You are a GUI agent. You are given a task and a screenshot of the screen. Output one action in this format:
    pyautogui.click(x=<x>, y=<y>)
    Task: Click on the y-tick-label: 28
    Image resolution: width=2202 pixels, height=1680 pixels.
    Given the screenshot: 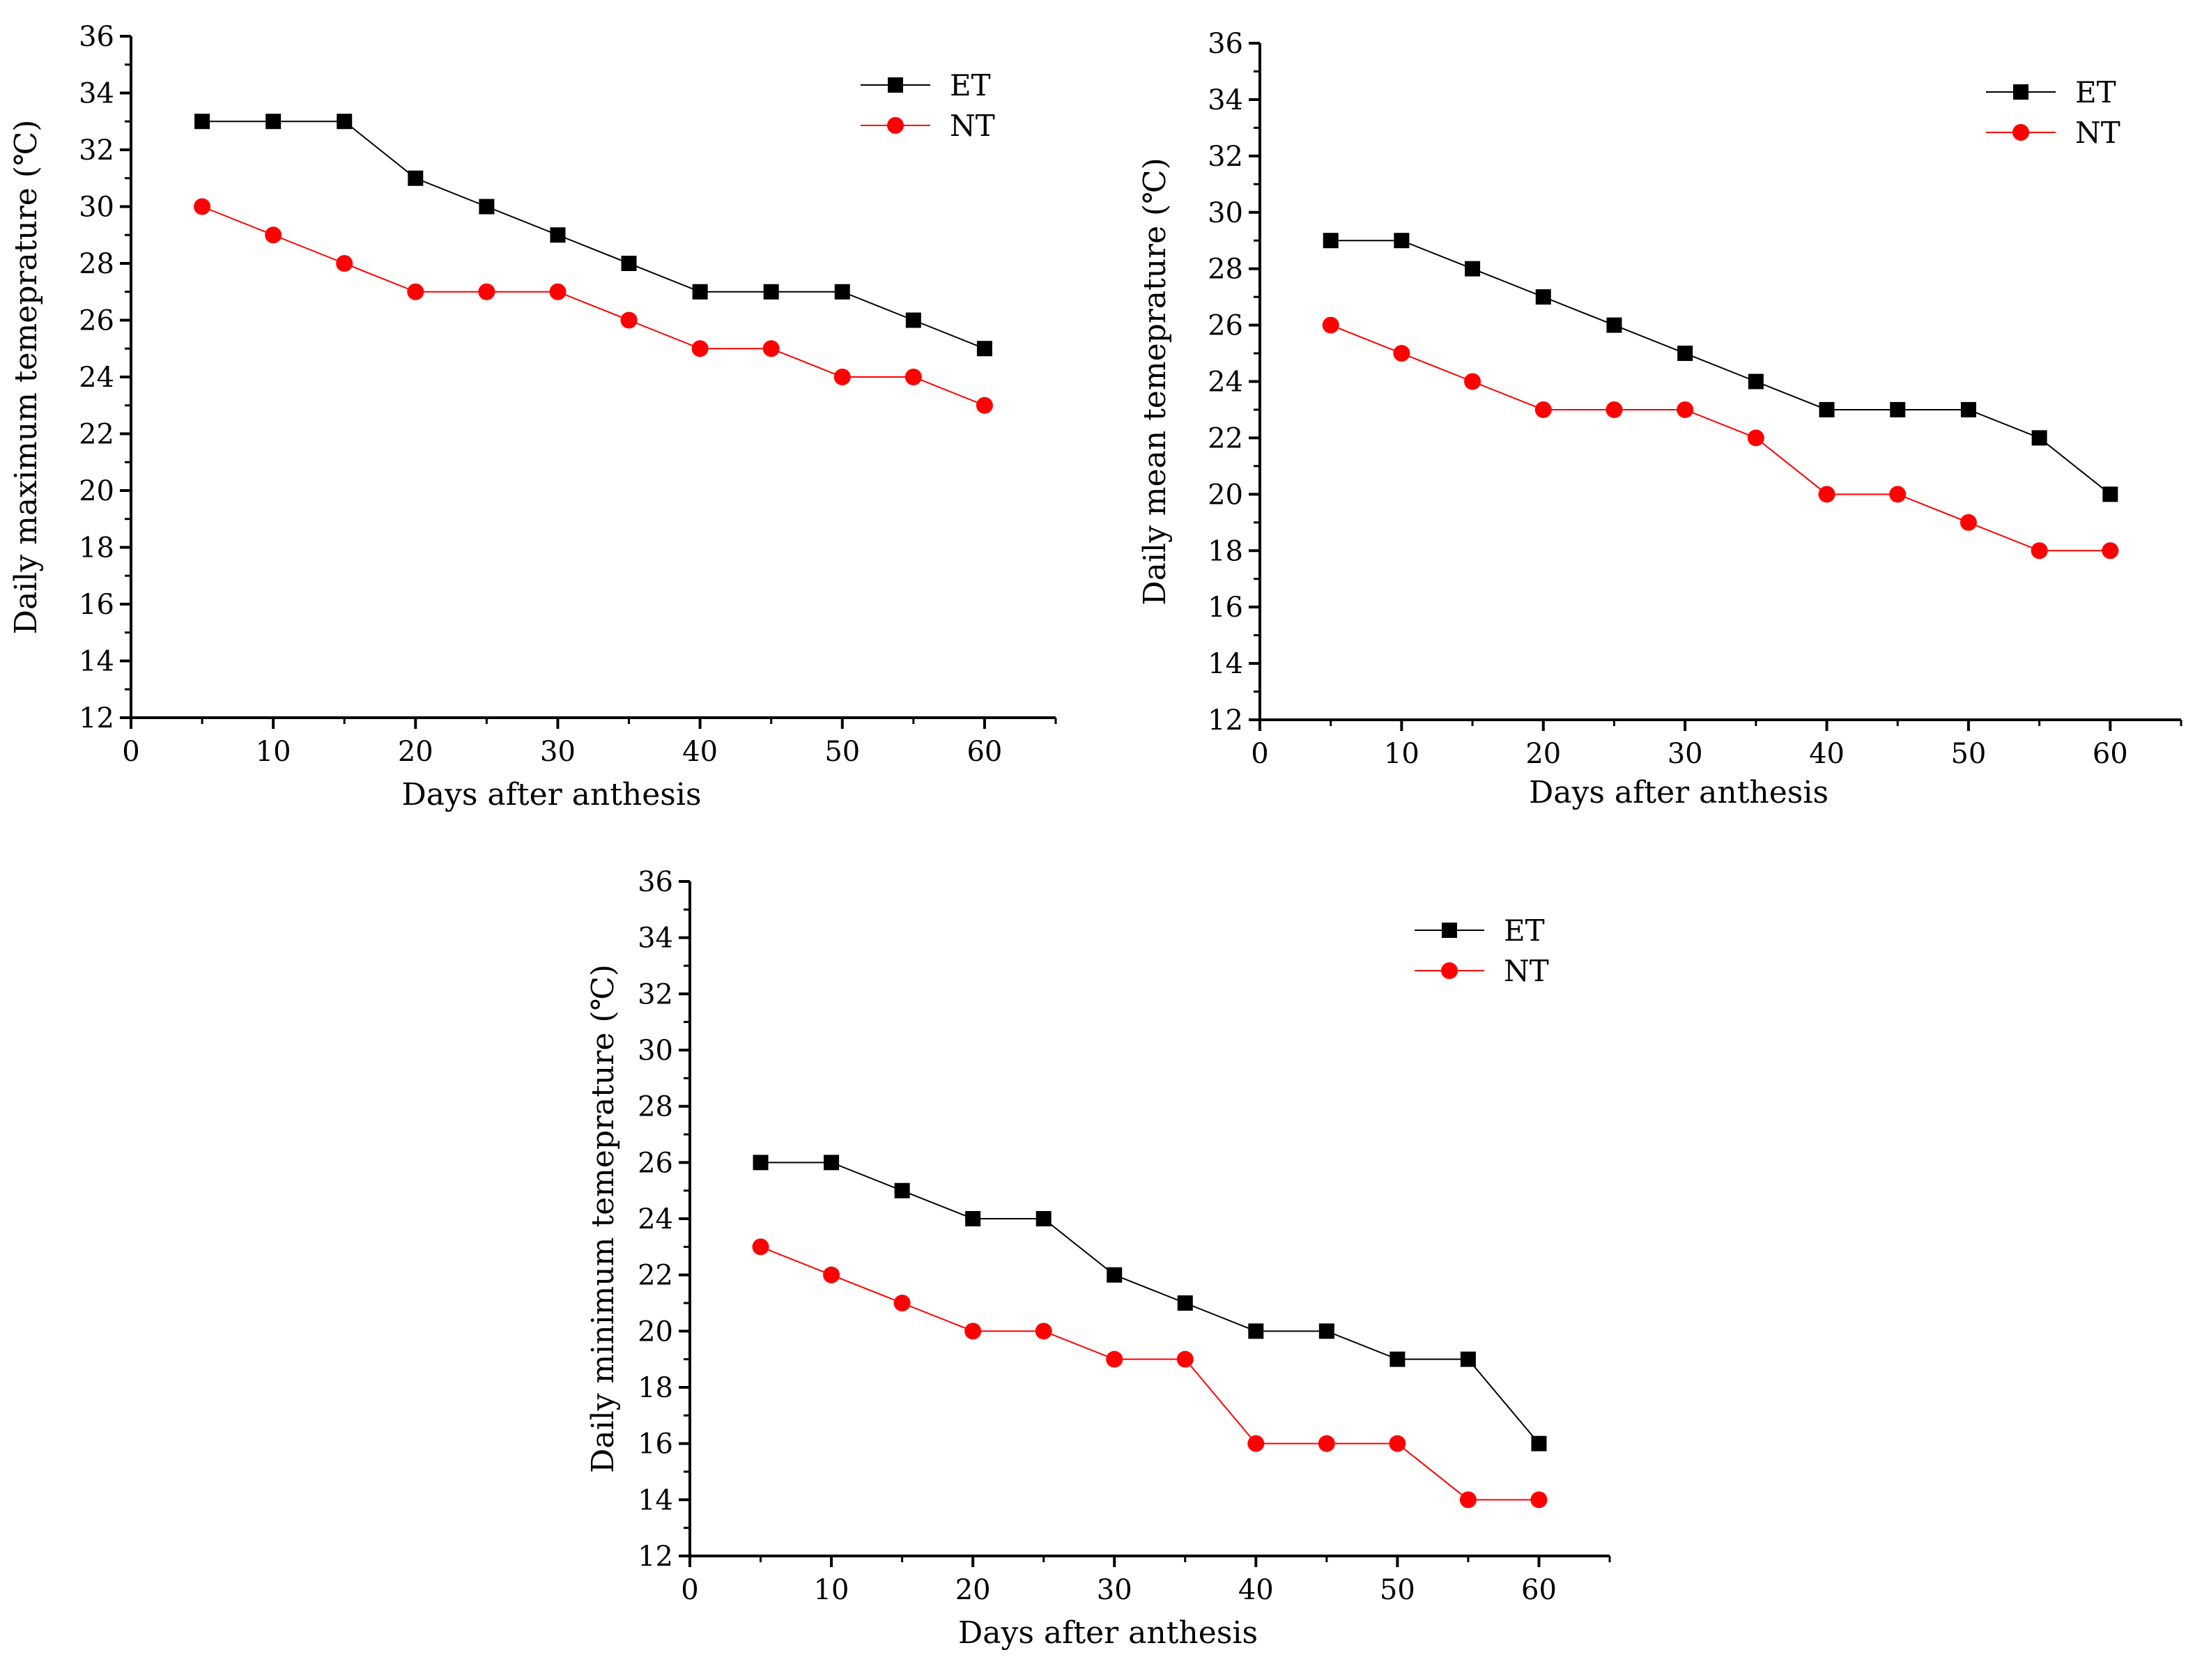 What is the action you would take?
    pyautogui.click(x=97, y=264)
    